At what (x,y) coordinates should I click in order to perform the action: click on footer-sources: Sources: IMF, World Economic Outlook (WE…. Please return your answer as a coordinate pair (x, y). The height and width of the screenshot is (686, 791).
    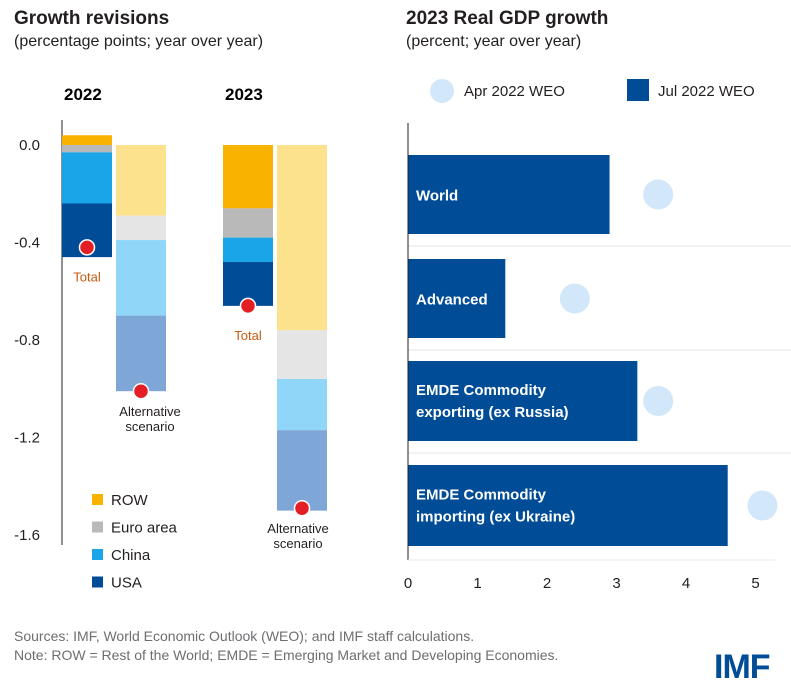
    Looking at the image, I should click on (244, 636).